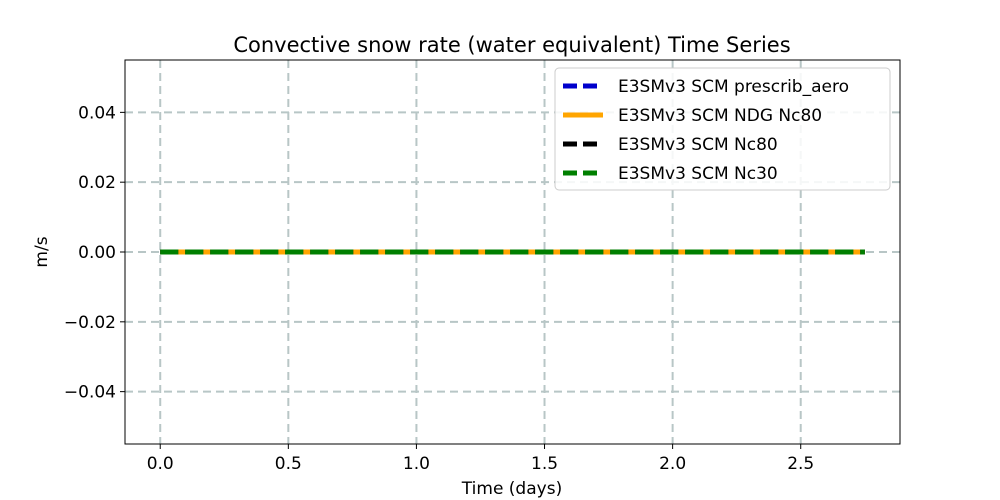 Image resolution: width=1000 pixels, height=500 pixels. I want to click on x-axis: 0.0 0.5 1.0 1.5 2.0 2.5, so click(480, 459).